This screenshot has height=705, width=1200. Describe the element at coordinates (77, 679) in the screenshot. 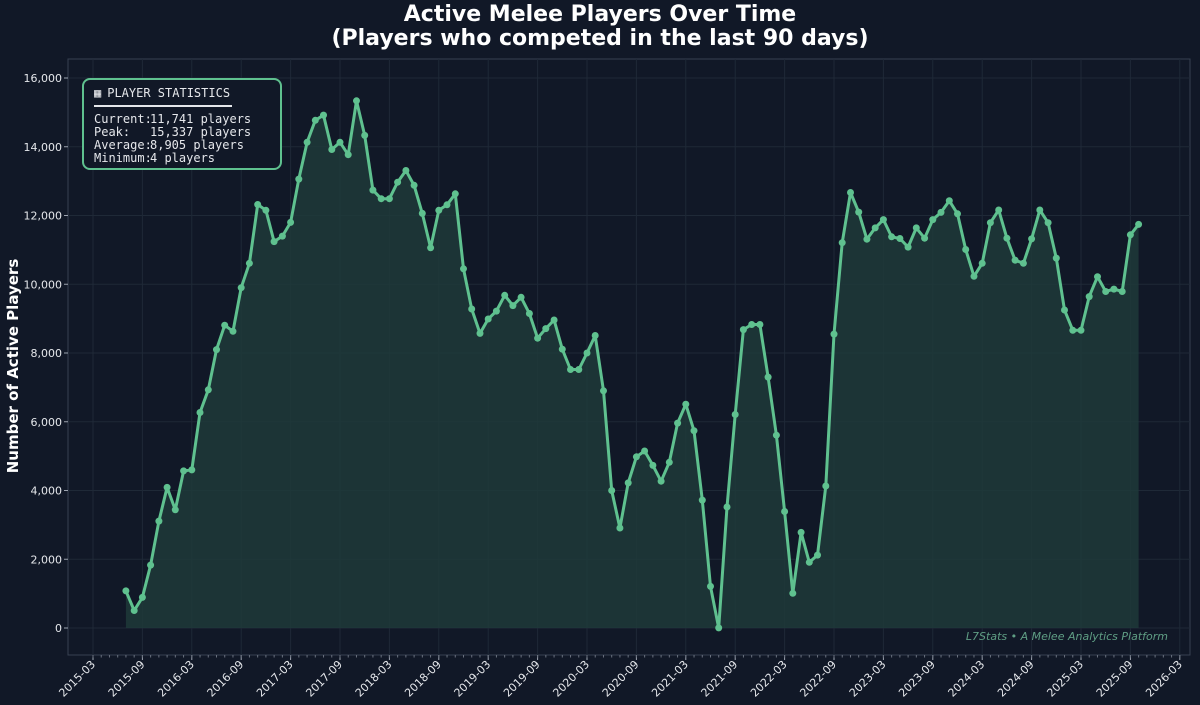

I see `x-tick-label: 2015-03` at that location.